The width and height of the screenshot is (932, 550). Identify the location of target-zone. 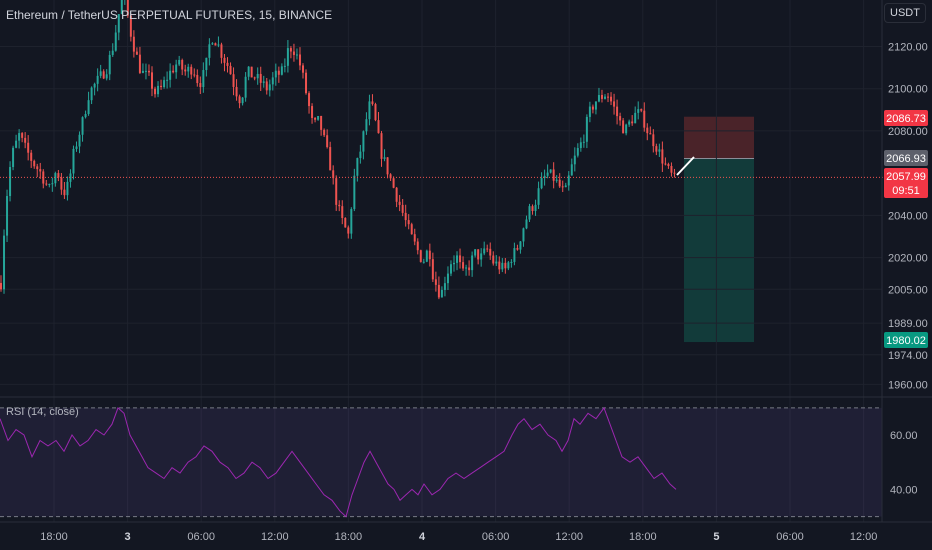
(719, 137).